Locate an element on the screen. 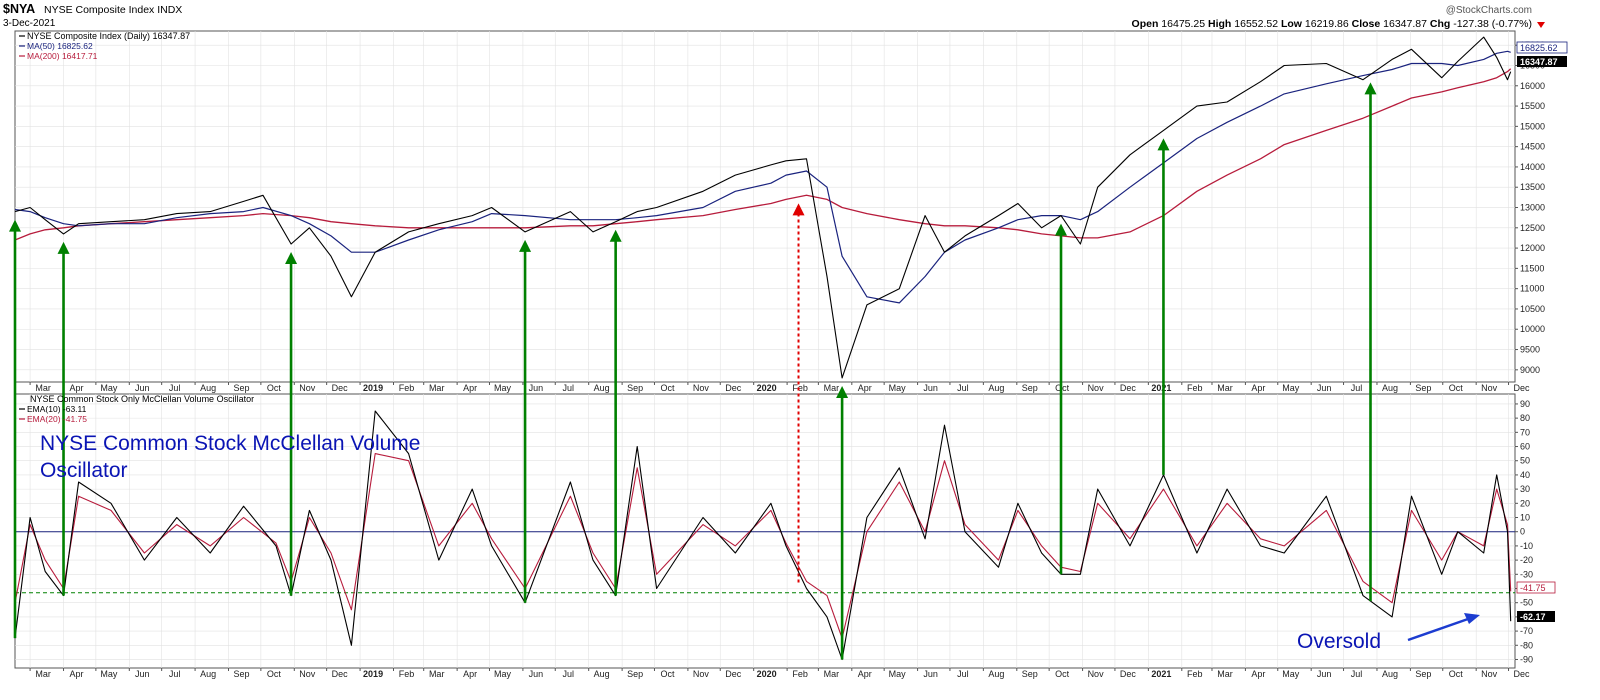  osc-y-tick-label: 30 is located at coordinates (1525, 489).